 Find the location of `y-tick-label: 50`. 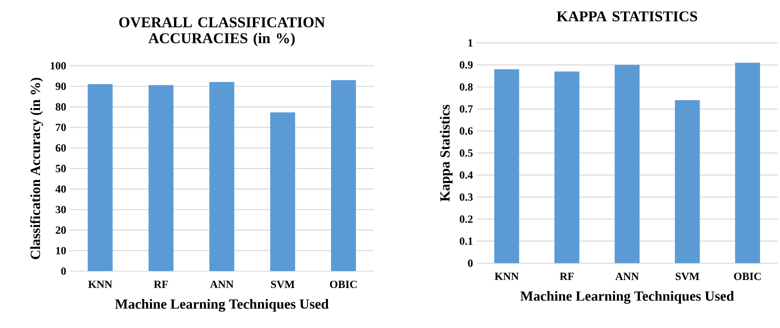

y-tick-label: 50 is located at coordinates (61, 168).